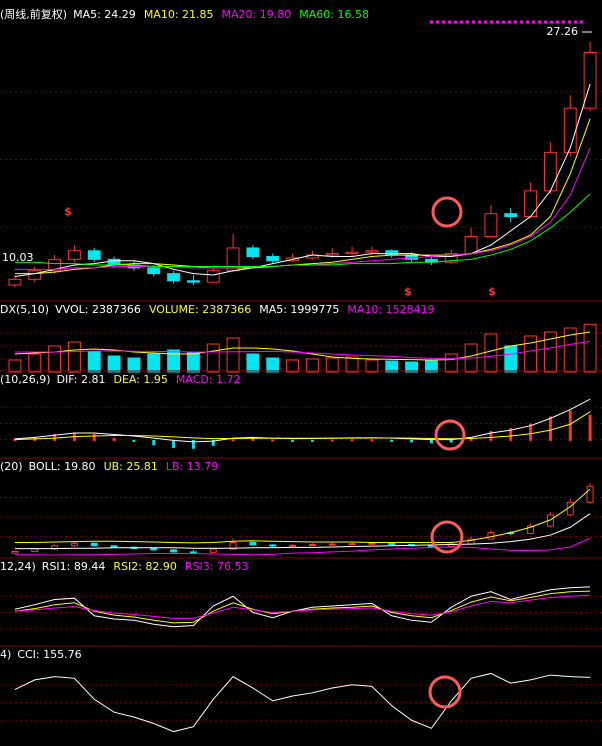 The image size is (602, 746). Describe the element at coordinates (33, 14) in the screenshot. I see `panel-label: (周线,前复权)` at that location.